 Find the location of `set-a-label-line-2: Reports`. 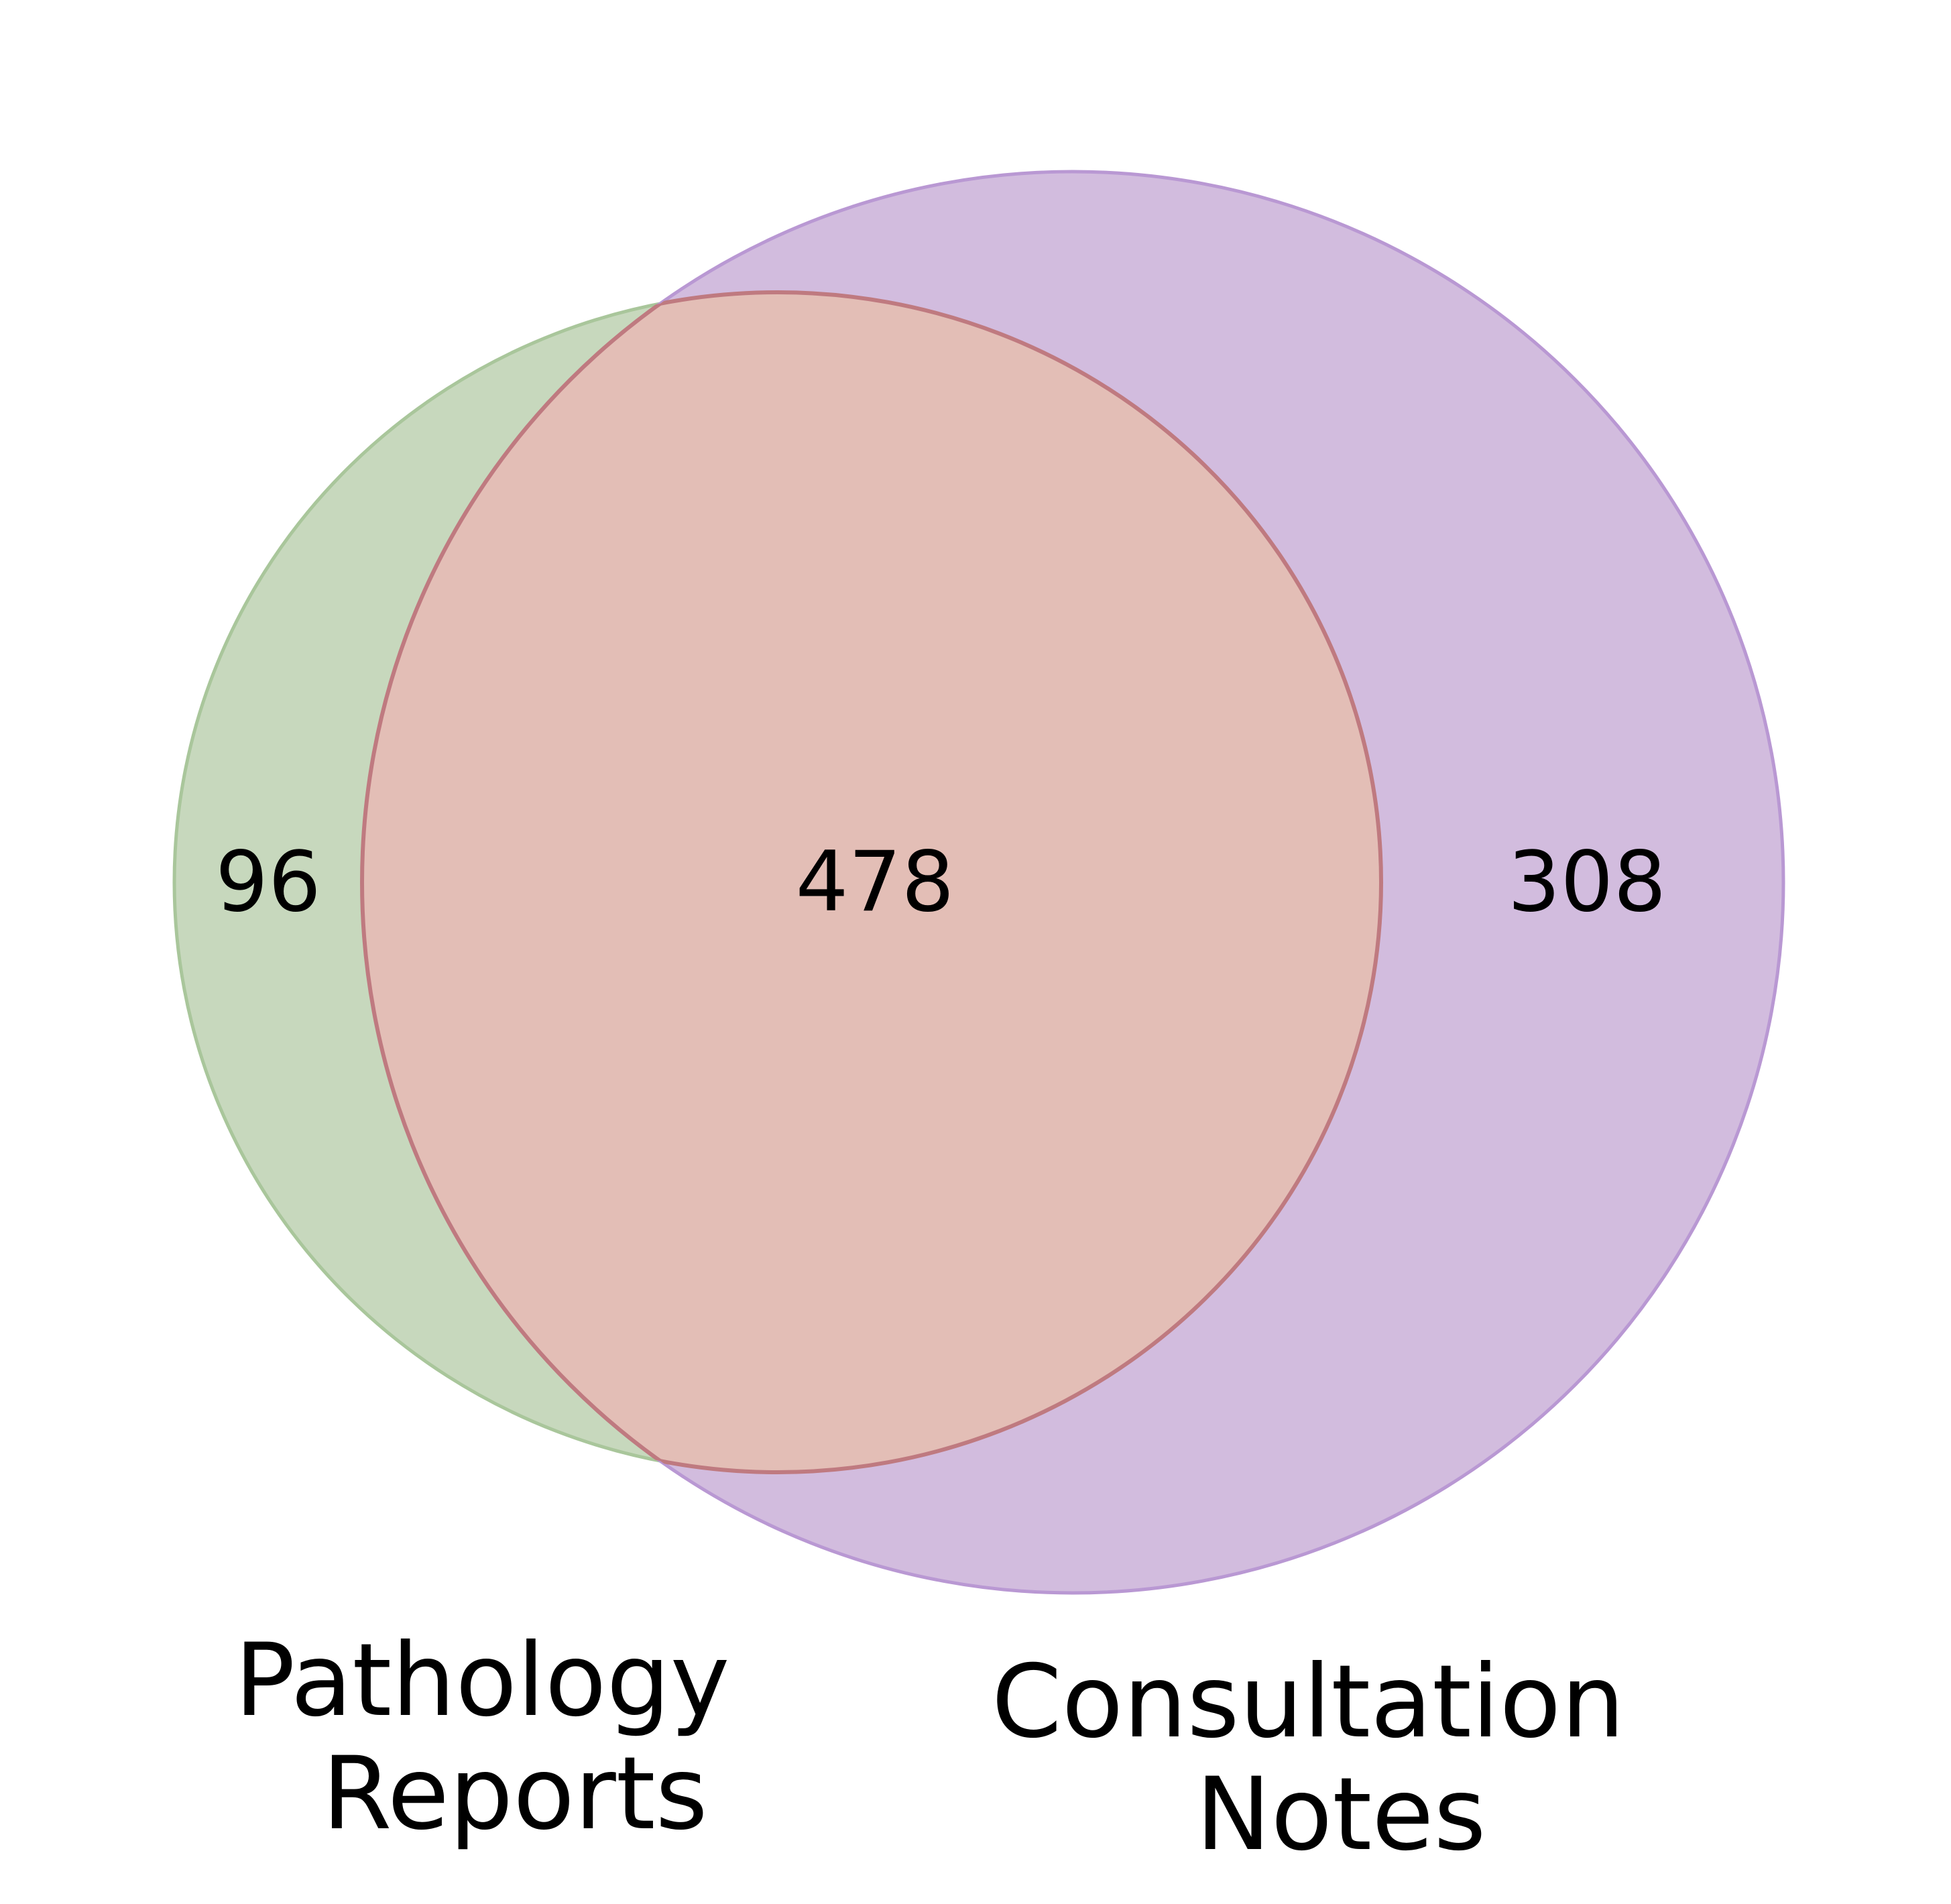

set-a-label-line-2: Reports is located at coordinates (514, 1794).